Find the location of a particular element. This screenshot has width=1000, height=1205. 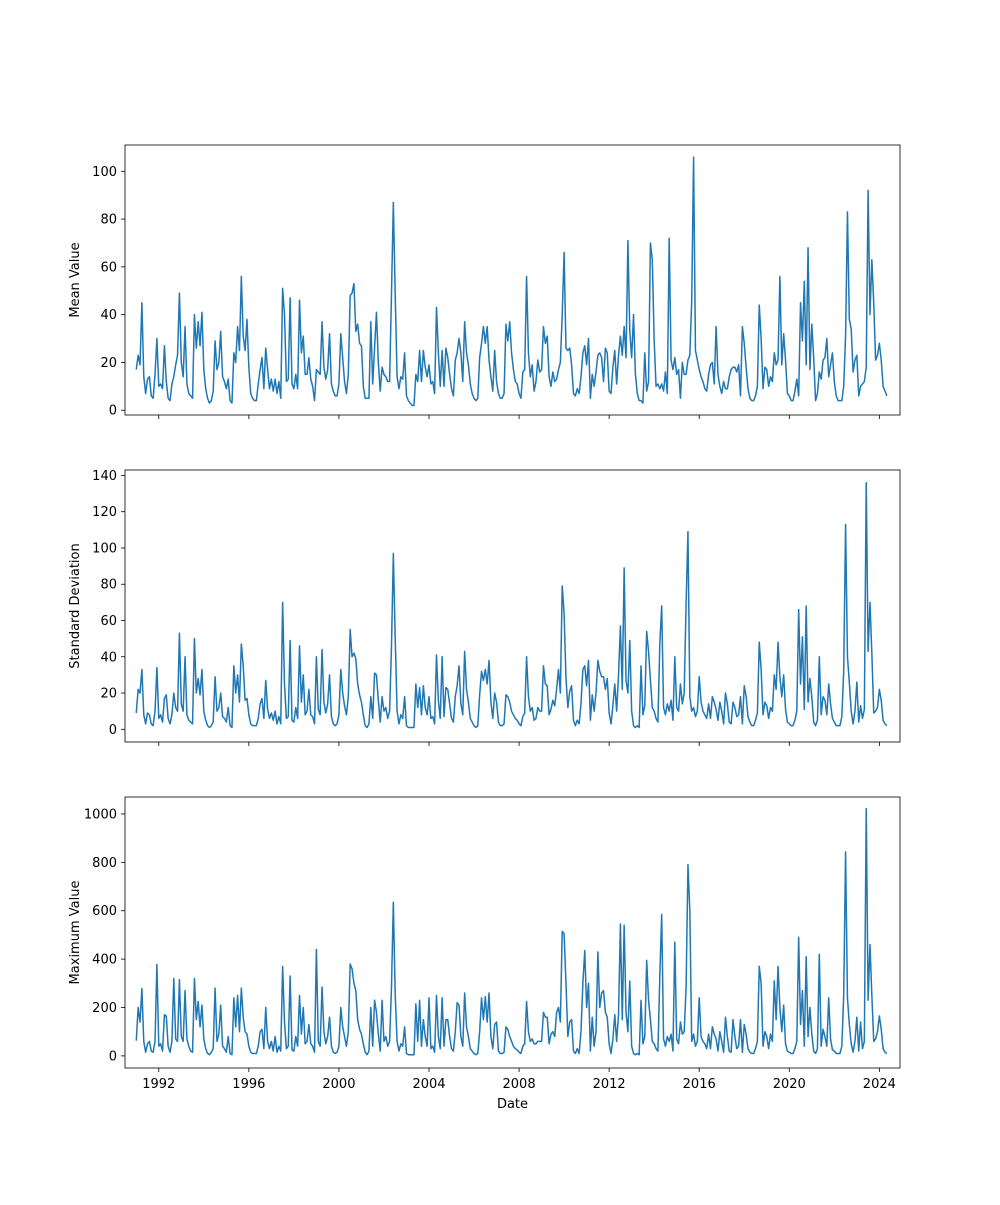

maximum-value-y-axis-label: Maximum Value is located at coordinates (75, 933).